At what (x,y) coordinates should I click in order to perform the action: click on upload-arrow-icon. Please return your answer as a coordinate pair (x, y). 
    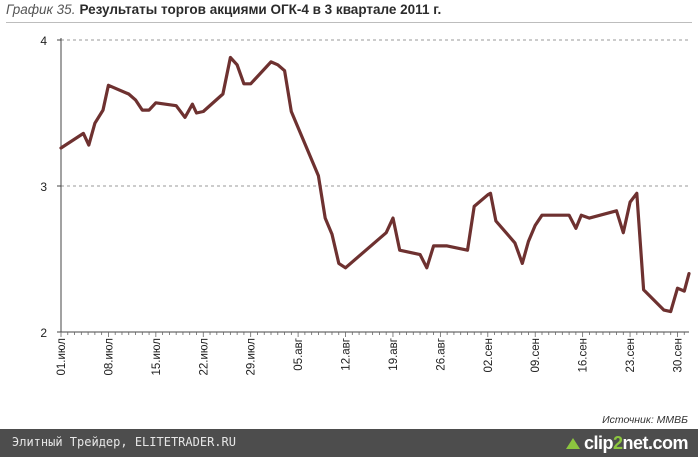
    Looking at the image, I should click on (572, 443).